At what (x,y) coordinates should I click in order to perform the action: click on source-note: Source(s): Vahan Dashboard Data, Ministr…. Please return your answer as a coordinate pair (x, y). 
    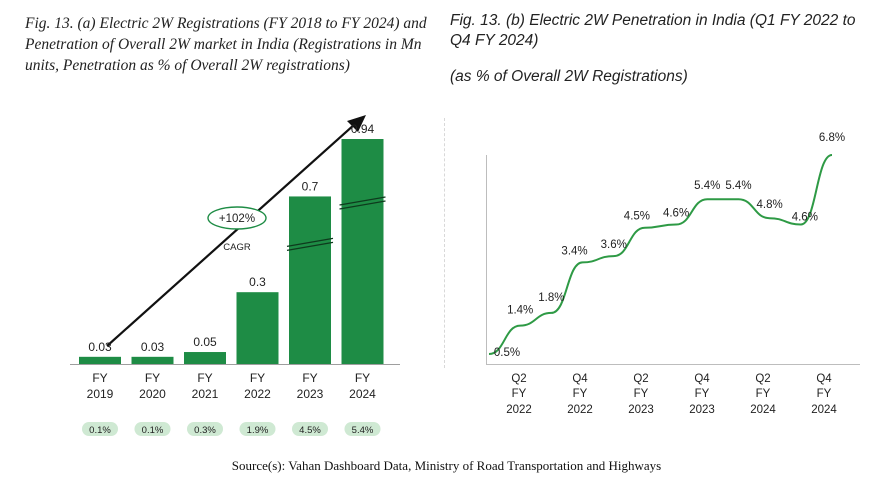
    Looking at the image, I should click on (446, 465).